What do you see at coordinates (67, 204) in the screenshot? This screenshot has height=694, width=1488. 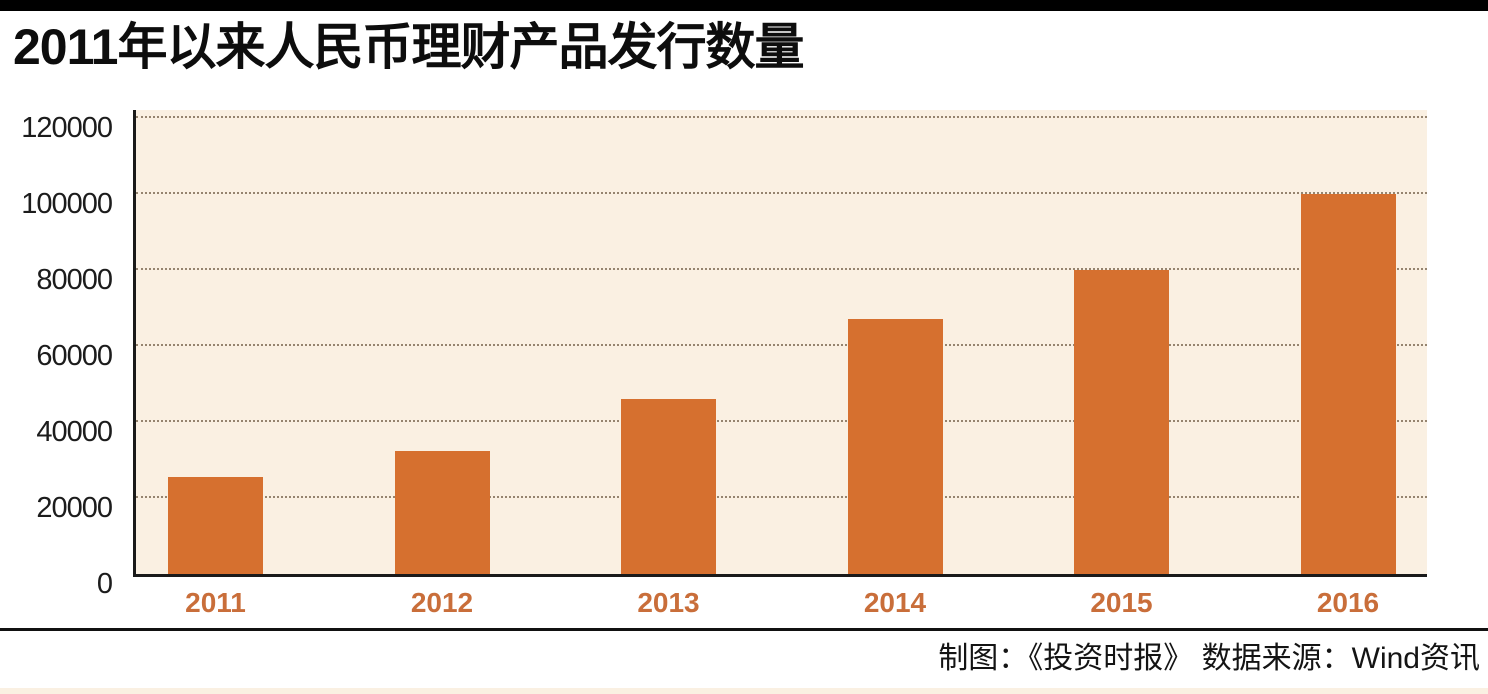 I see `y-tick-label: 100000` at bounding box center [67, 204].